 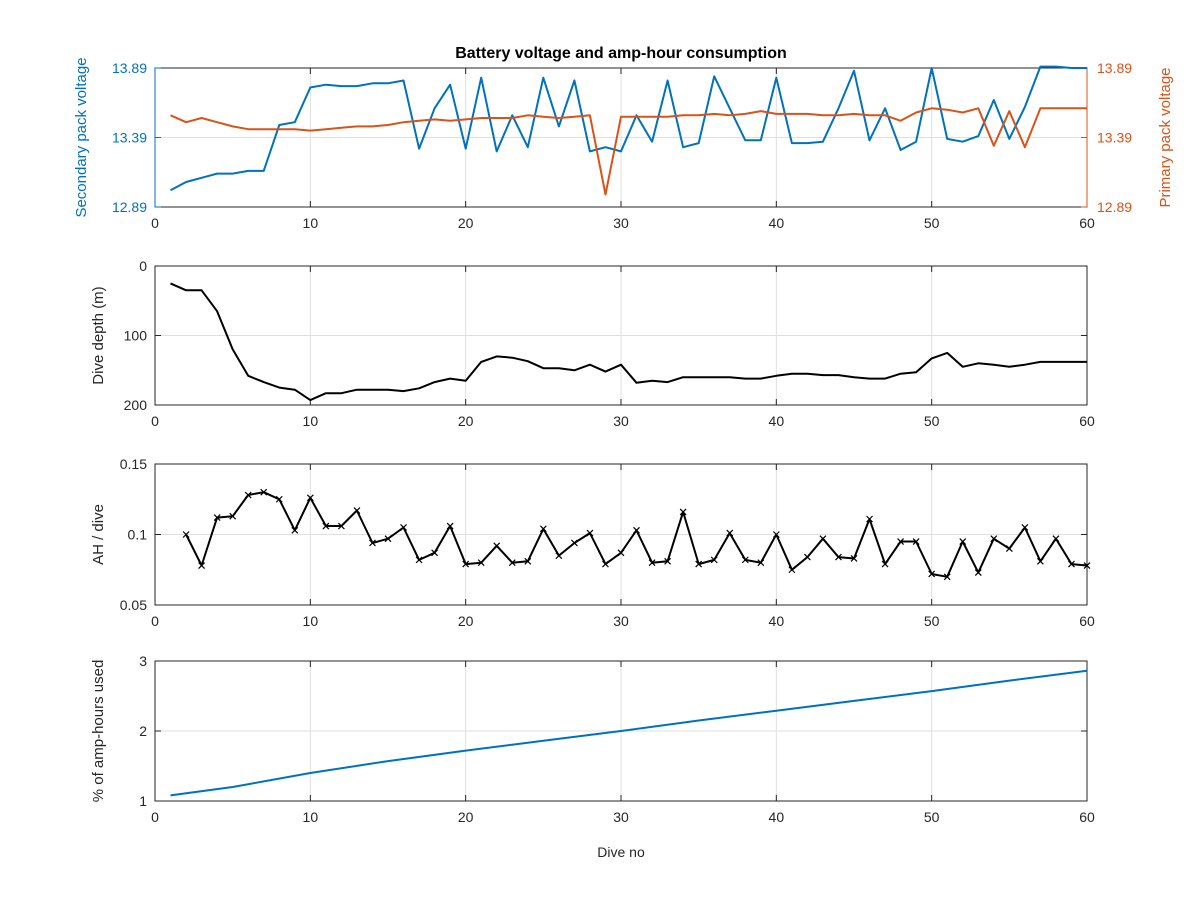 What do you see at coordinates (143, 661) in the screenshot?
I see `amp-hours-y-tick-label: 3` at bounding box center [143, 661].